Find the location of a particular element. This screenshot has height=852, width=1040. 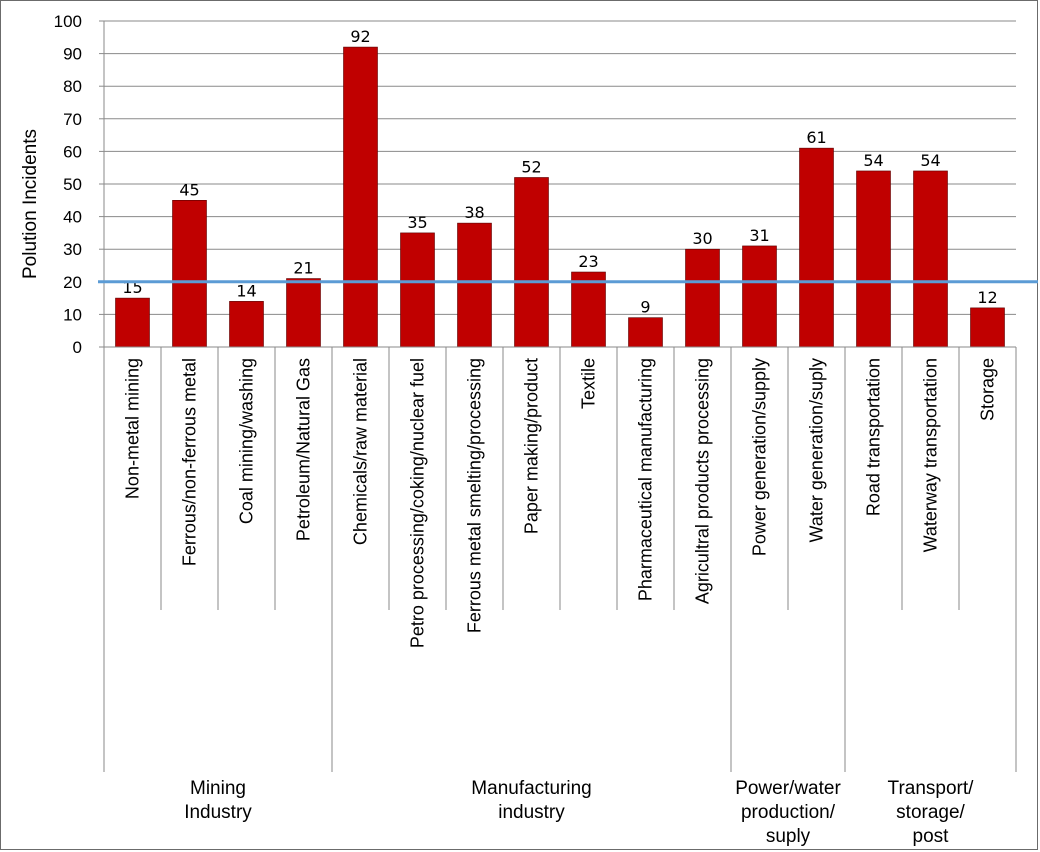

data-label: 12 is located at coordinates (987, 297).